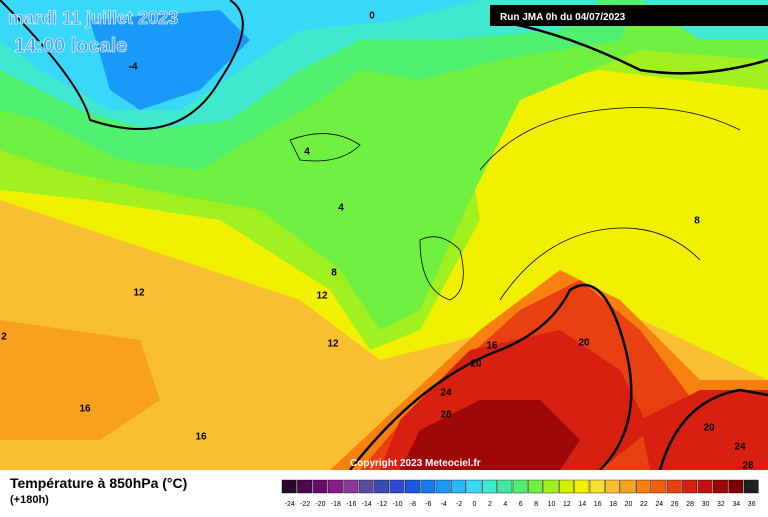 This screenshot has height=517, width=768. Describe the element at coordinates (629, 15) in the screenshot. I see `run-box` at that location.